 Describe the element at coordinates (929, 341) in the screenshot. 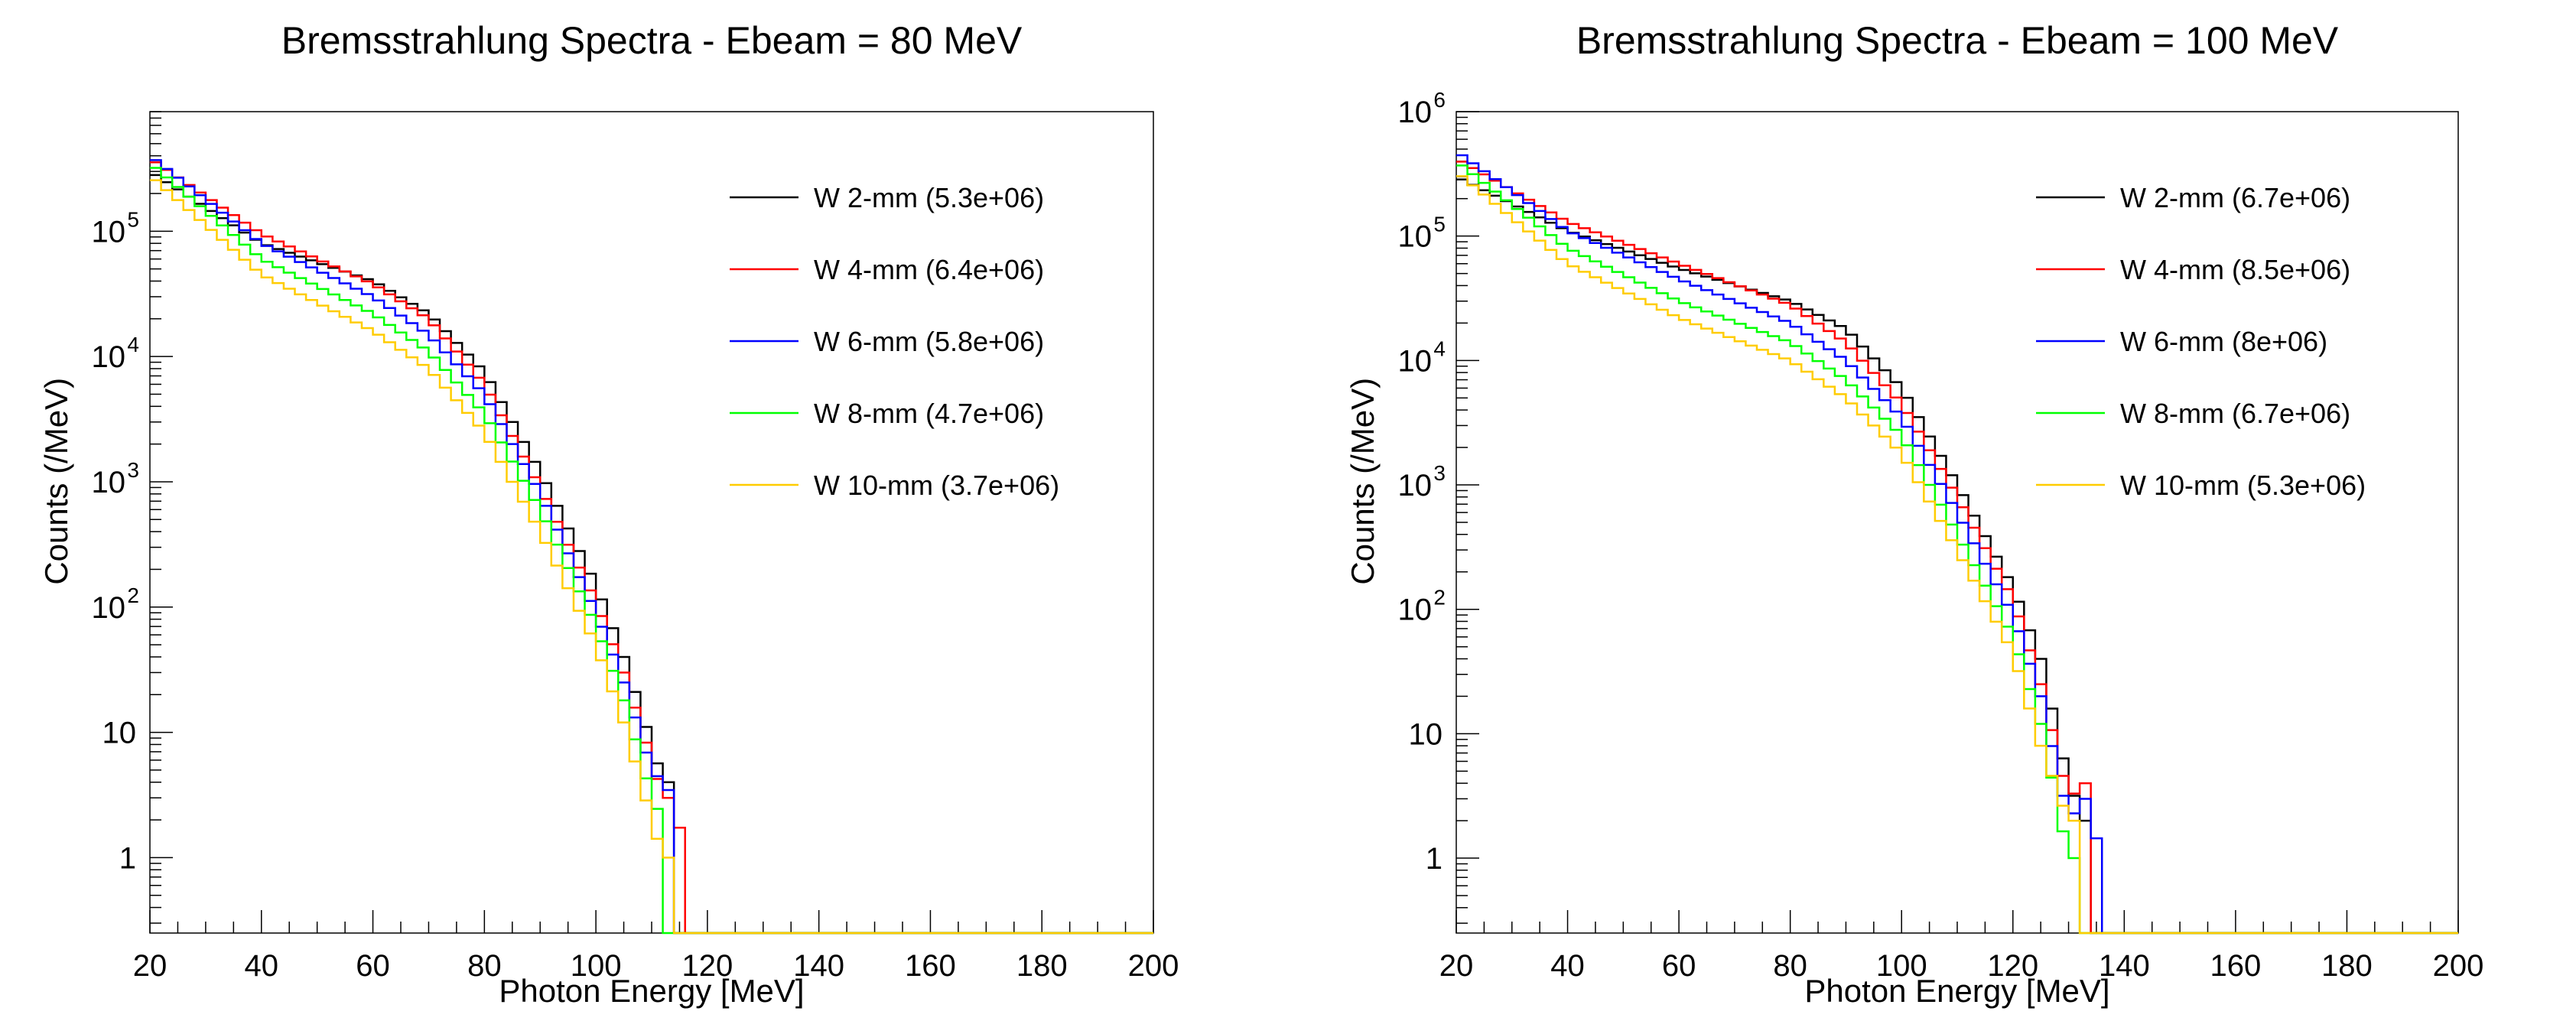

I see `legend-label: W 6-mm (5.8e+06)` at that location.